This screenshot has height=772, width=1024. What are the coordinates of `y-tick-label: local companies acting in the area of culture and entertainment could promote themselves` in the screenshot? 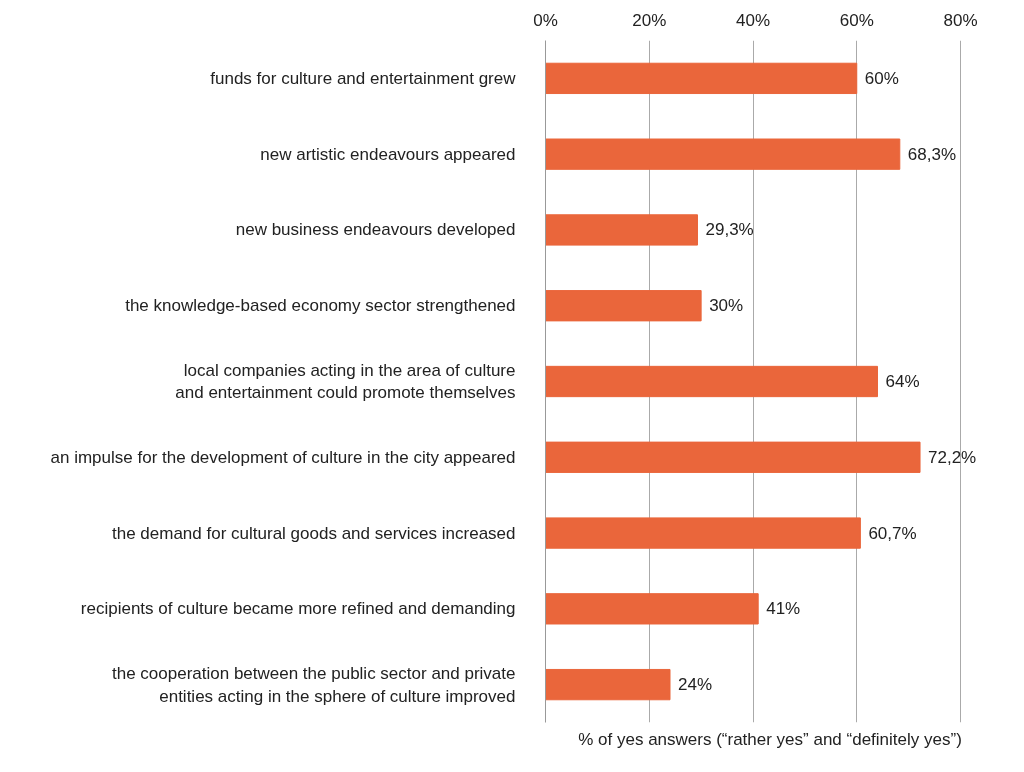 It's located at (345, 381).